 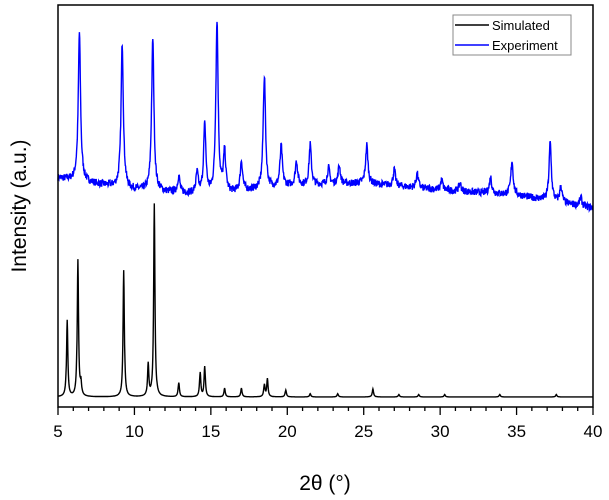 I want to click on x-tick-label: 5, so click(x=57, y=431).